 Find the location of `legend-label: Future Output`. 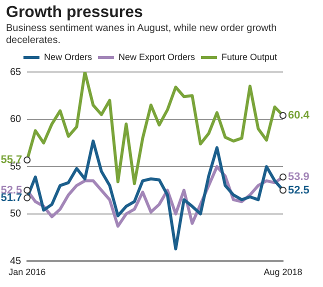

legend-label: Future Output is located at coordinates (249, 57).